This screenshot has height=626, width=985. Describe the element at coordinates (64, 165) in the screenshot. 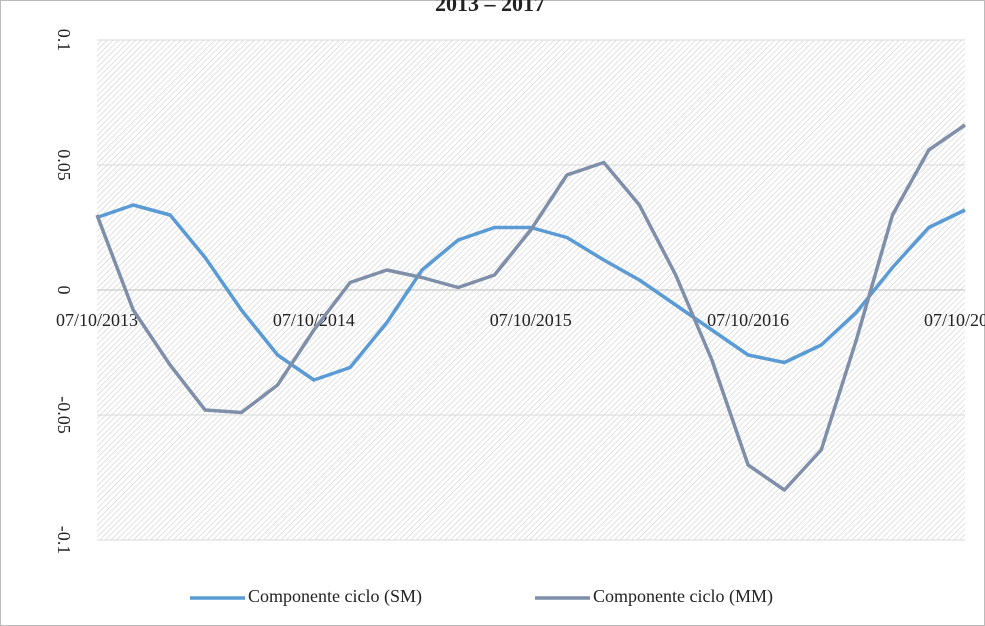

I see `y-tick-label: 0.05` at that location.